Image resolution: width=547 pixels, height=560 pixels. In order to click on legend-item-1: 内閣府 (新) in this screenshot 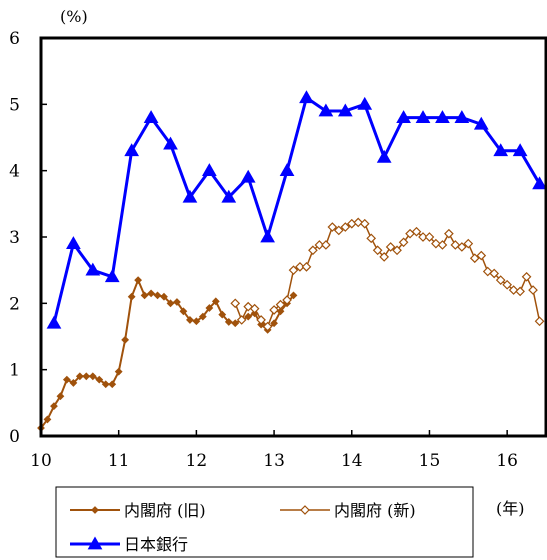, I will do `click(348, 510)`.